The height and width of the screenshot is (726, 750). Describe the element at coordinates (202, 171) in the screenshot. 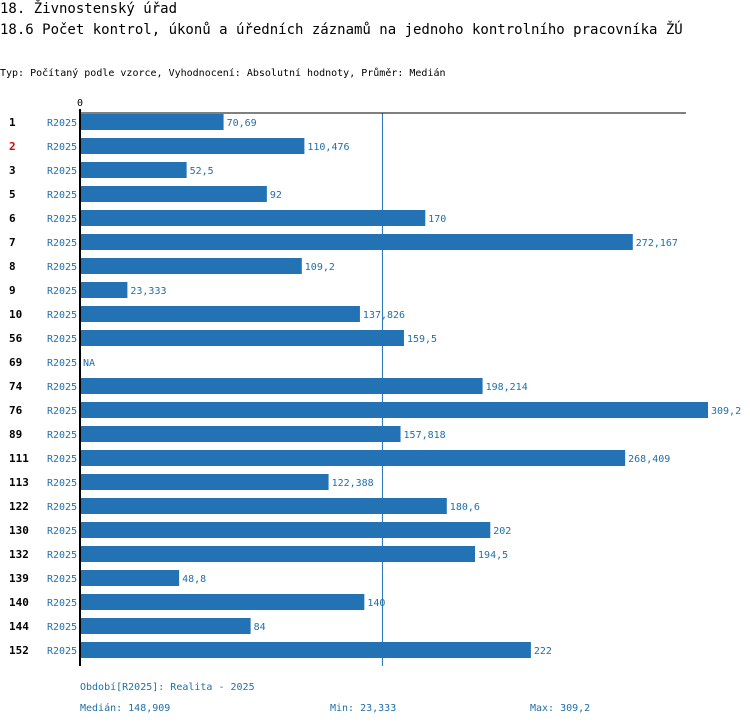

I see `value-label: 52,5` at that location.